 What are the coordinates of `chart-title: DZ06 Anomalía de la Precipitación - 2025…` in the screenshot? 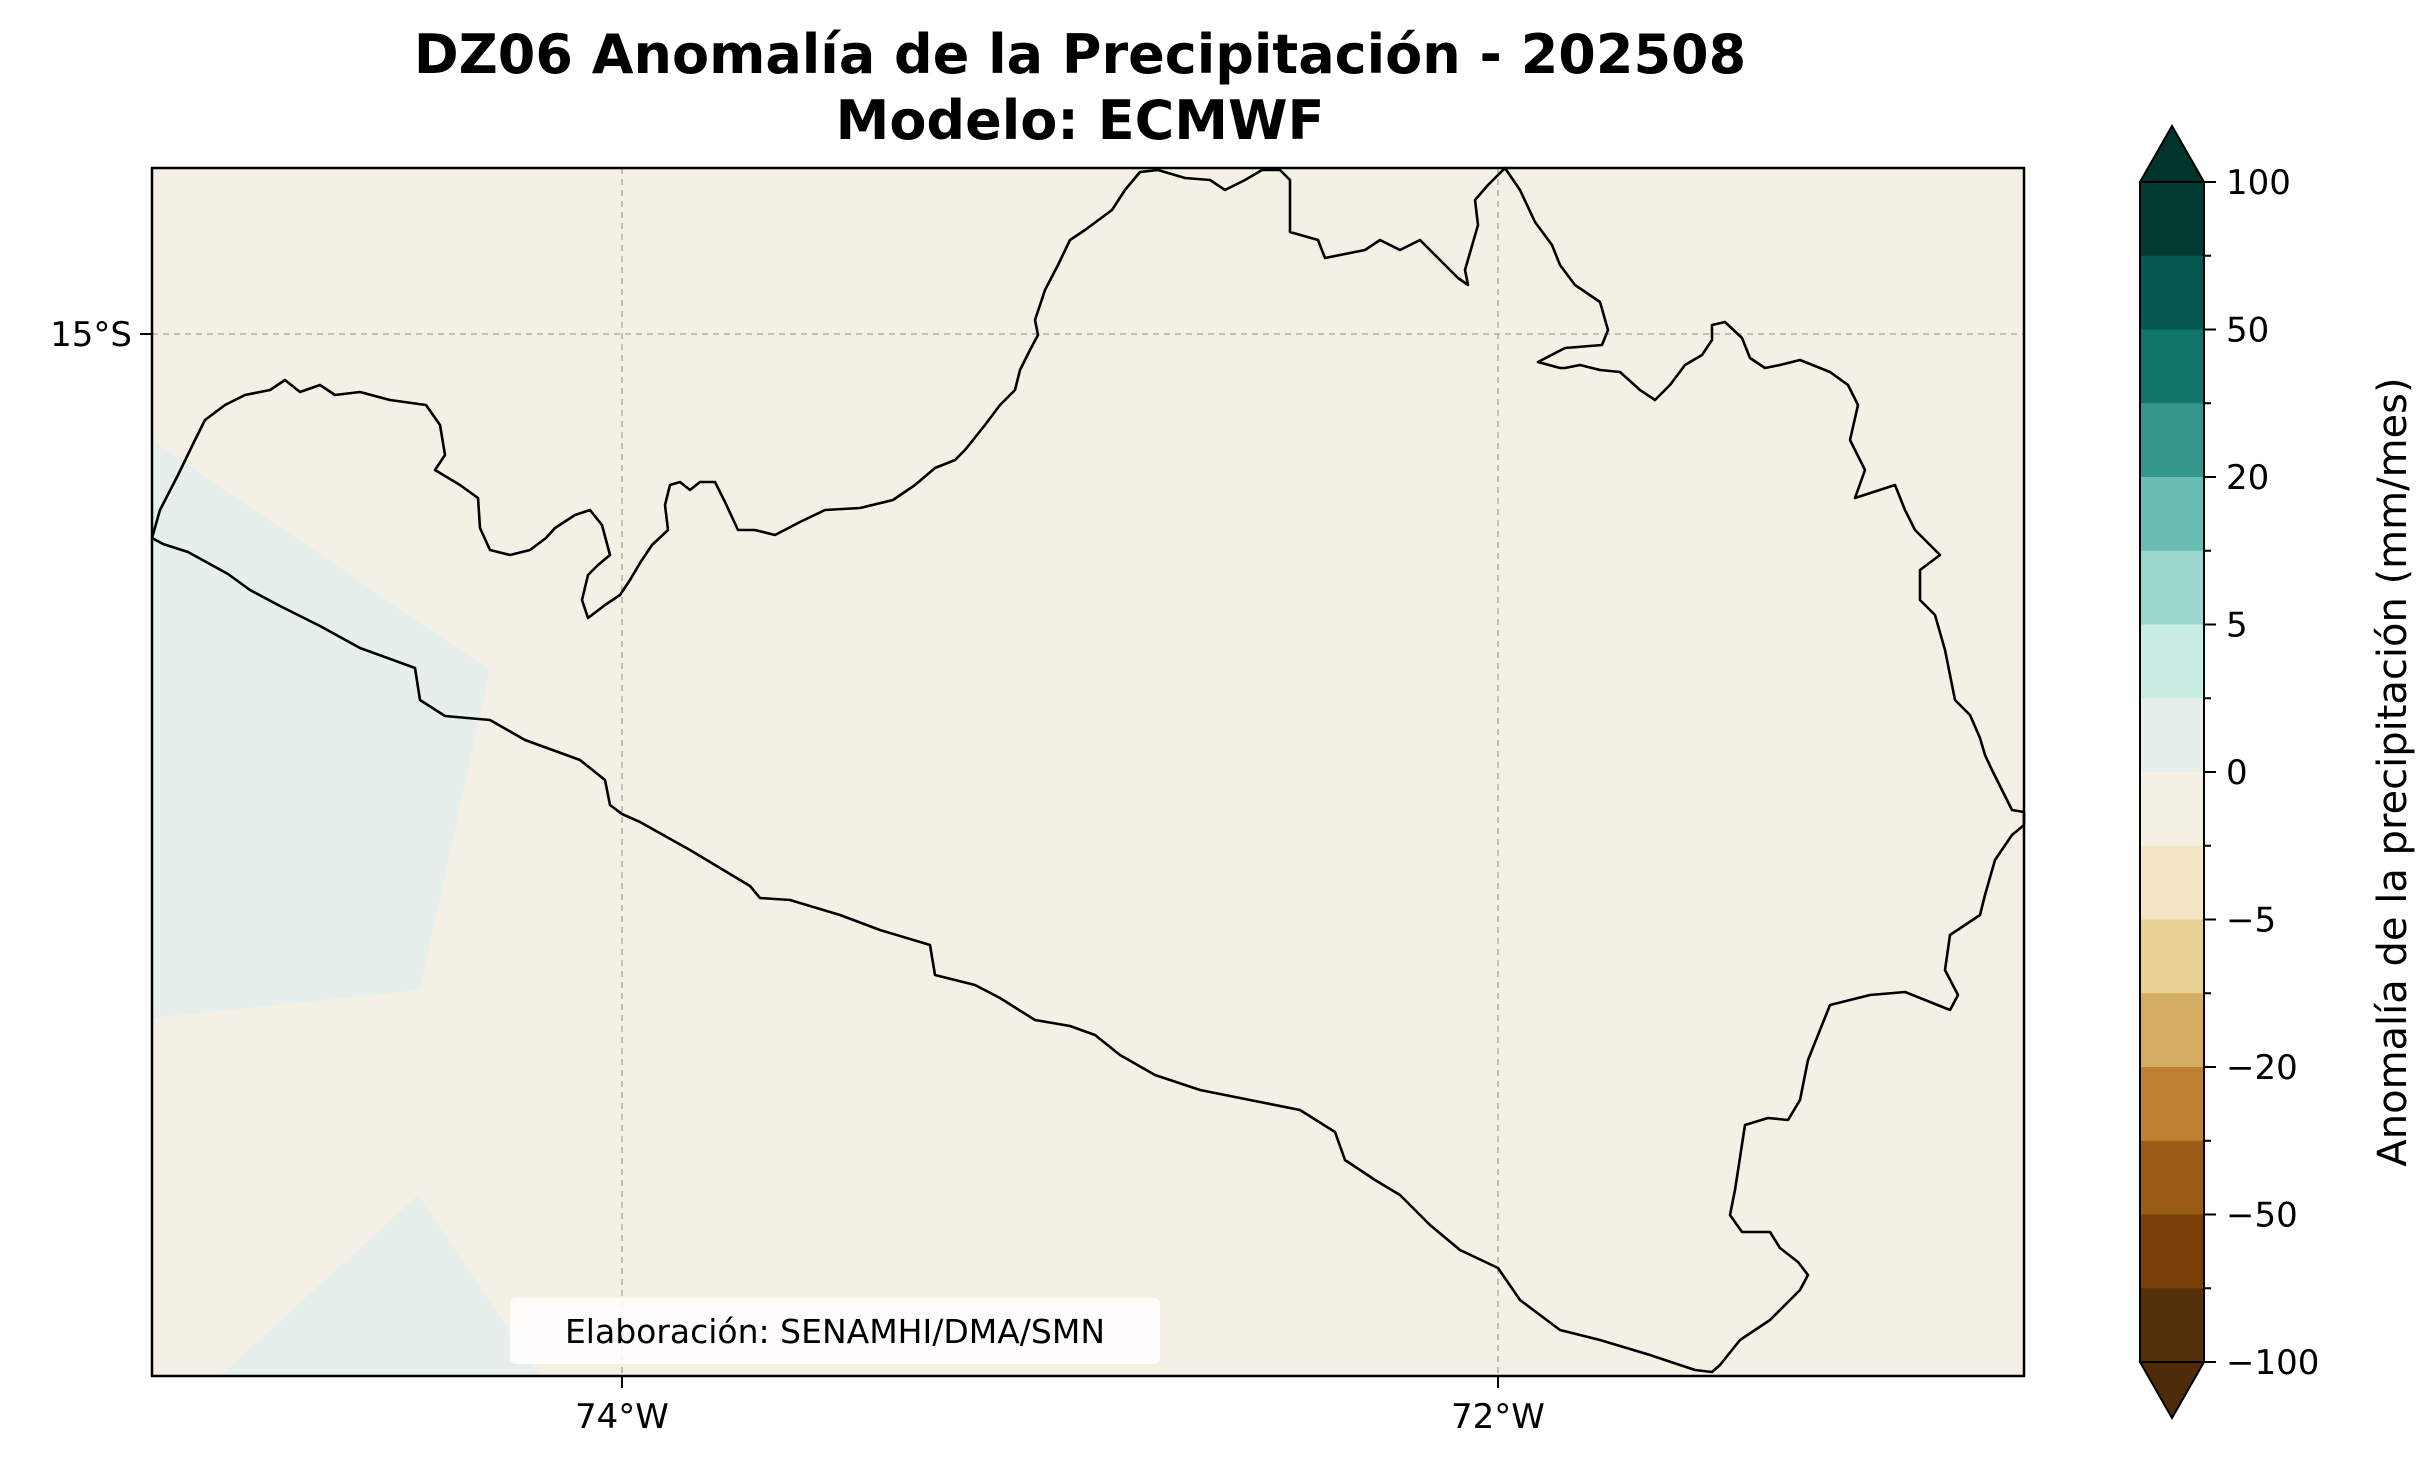 It's located at (1080, 54).